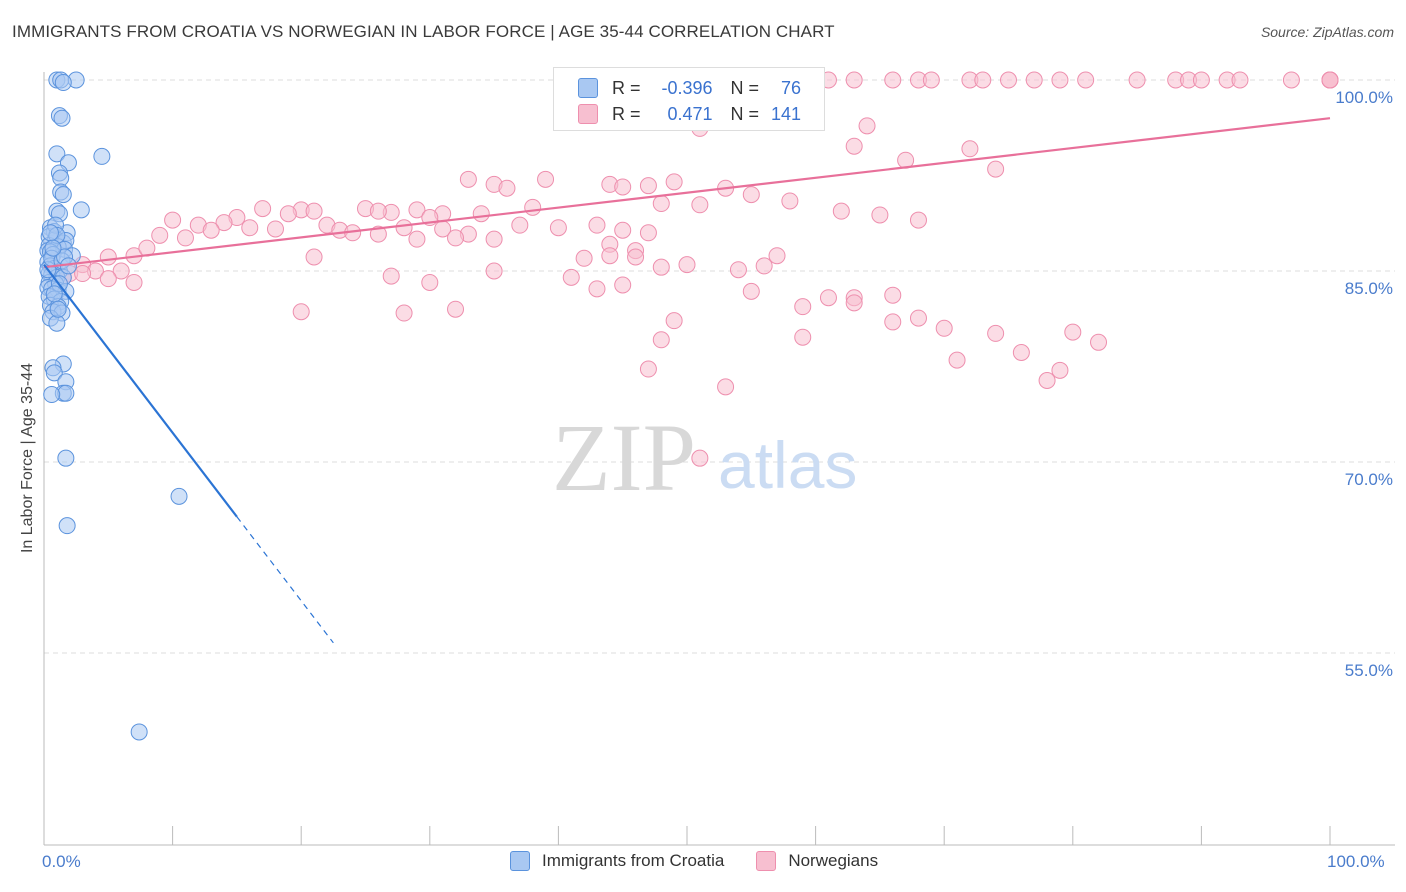 Image resolution: width=1406 pixels, height=892 pixels. What do you see at coordinates (704, 457) in the screenshot?
I see `watermark: ZIP atlas` at bounding box center [704, 457].